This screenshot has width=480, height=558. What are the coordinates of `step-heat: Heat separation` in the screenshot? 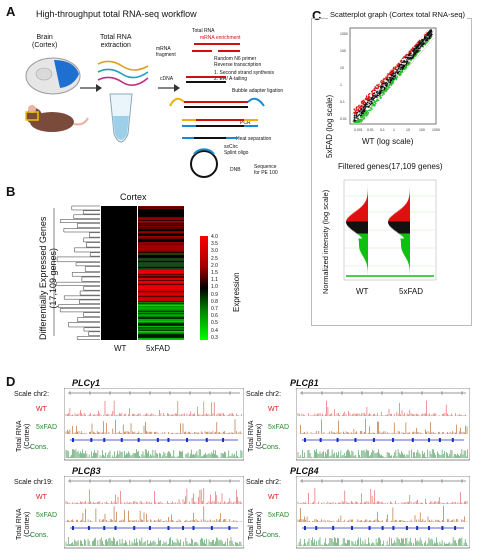 It's located at (254, 139).